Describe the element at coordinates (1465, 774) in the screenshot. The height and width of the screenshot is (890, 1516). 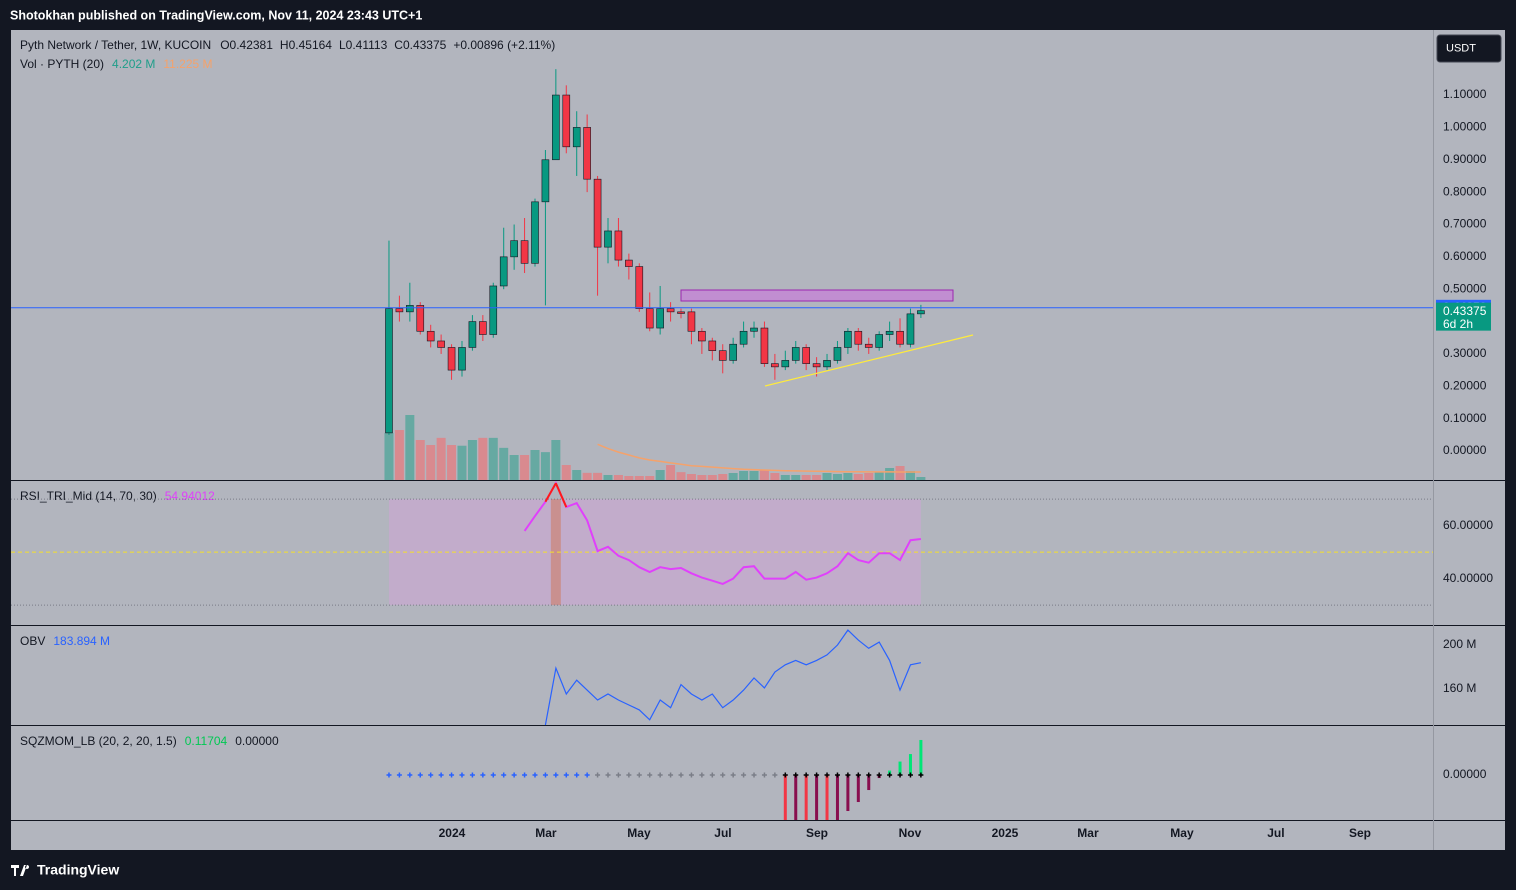
I see `y-tick-label: 0.00000` at that location.